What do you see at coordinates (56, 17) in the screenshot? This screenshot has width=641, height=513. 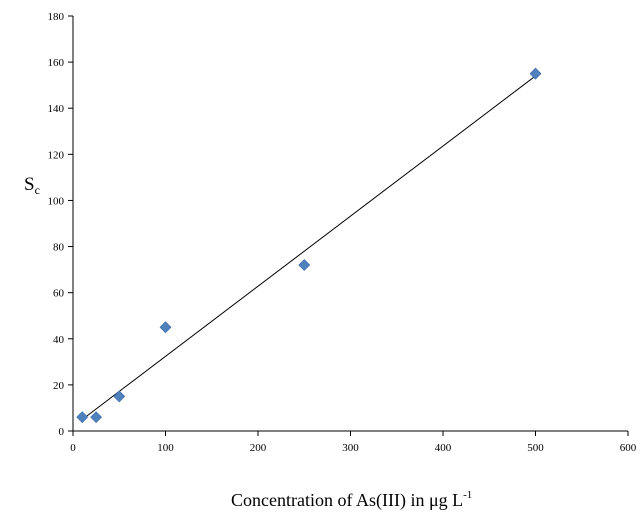 I see `y-tick-label: 180` at bounding box center [56, 17].